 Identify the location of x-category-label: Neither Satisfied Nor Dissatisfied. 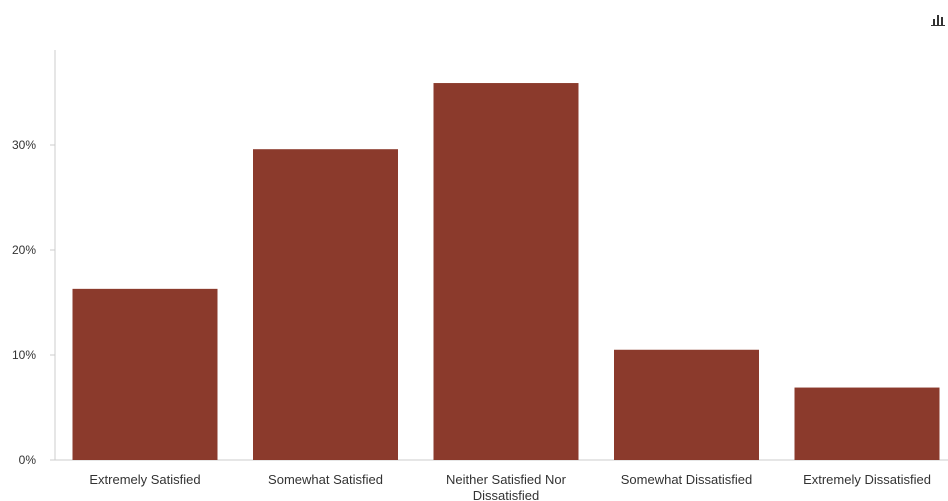
(506, 486).